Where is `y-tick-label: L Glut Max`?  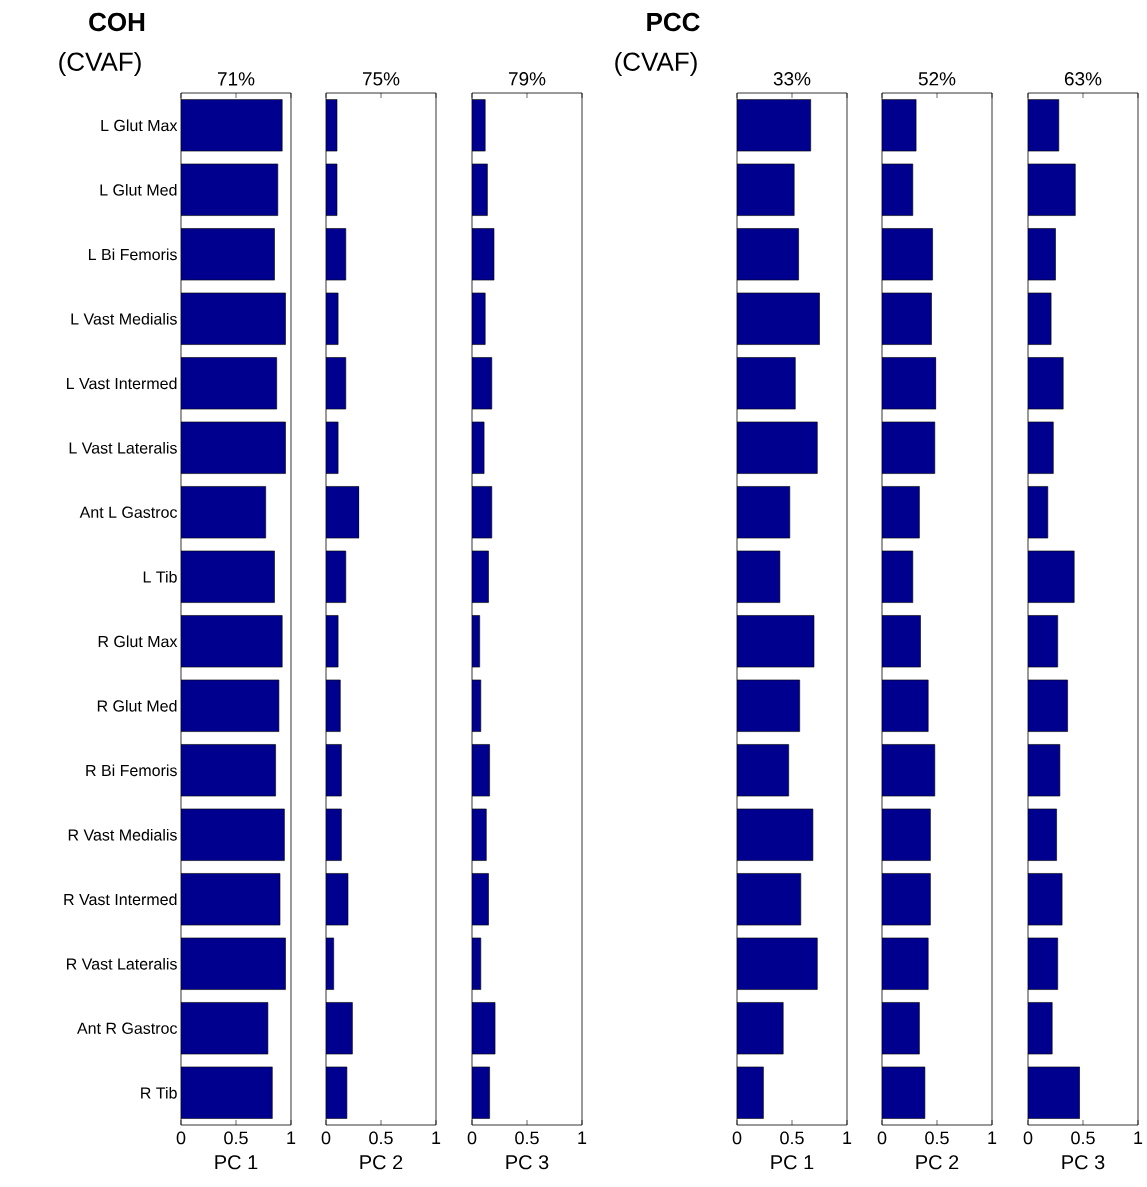
y-tick-label: L Glut Max is located at coordinates (139, 125).